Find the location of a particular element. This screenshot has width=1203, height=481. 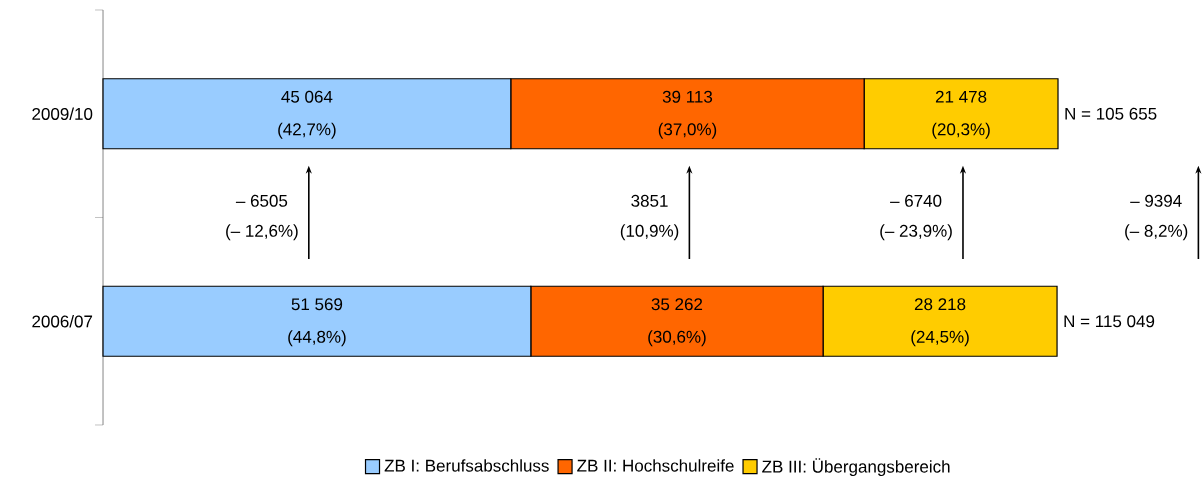

annotation: 39 113 is located at coordinates (687, 96).